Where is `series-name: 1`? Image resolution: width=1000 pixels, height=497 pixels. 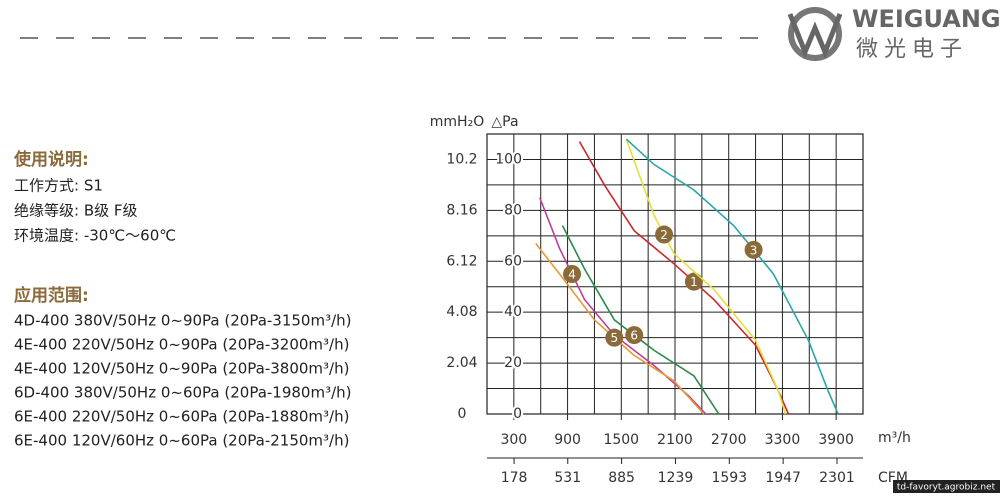 series-name: 1 is located at coordinates (694, 282).